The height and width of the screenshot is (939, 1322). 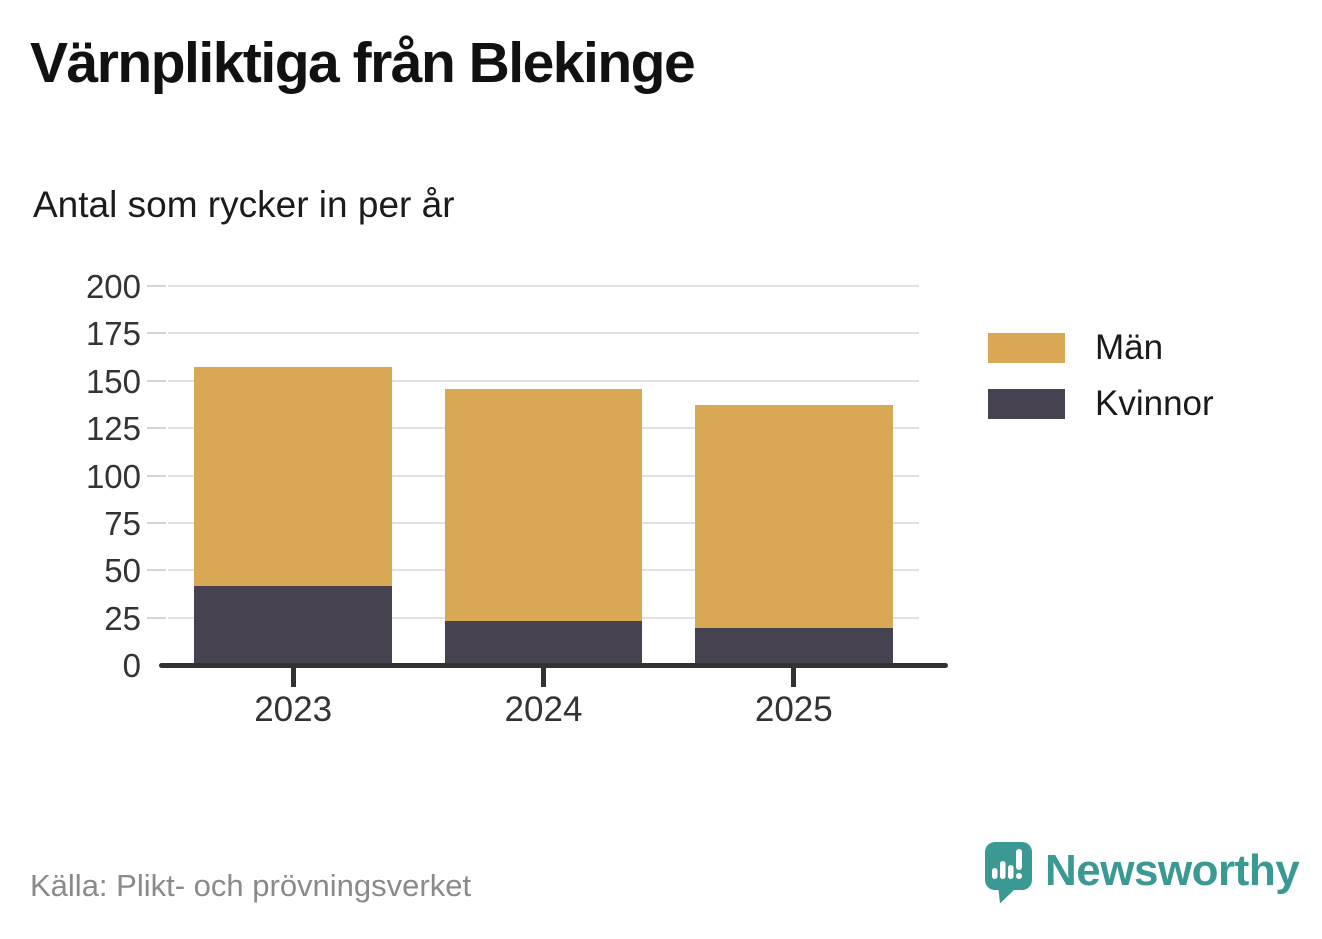 What do you see at coordinates (293, 677) in the screenshot?
I see `x-tick-2023` at bounding box center [293, 677].